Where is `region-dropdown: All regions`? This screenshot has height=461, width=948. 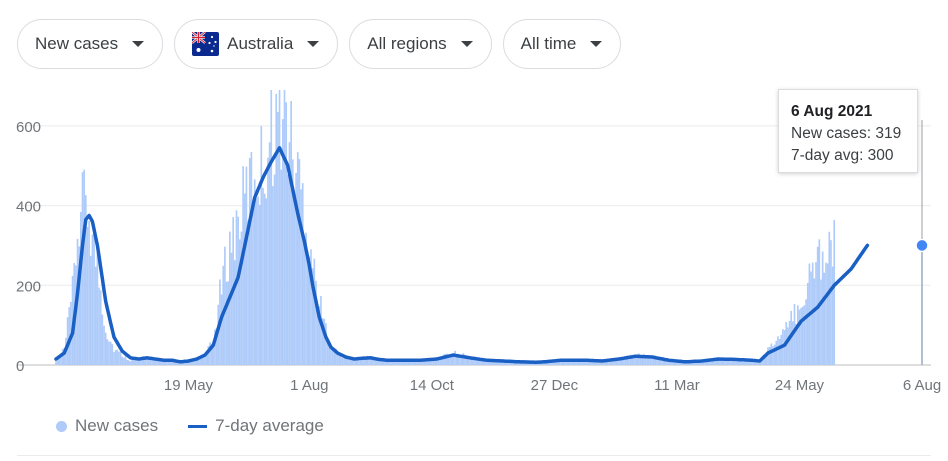 region-dropdown: All regions is located at coordinates (420, 44).